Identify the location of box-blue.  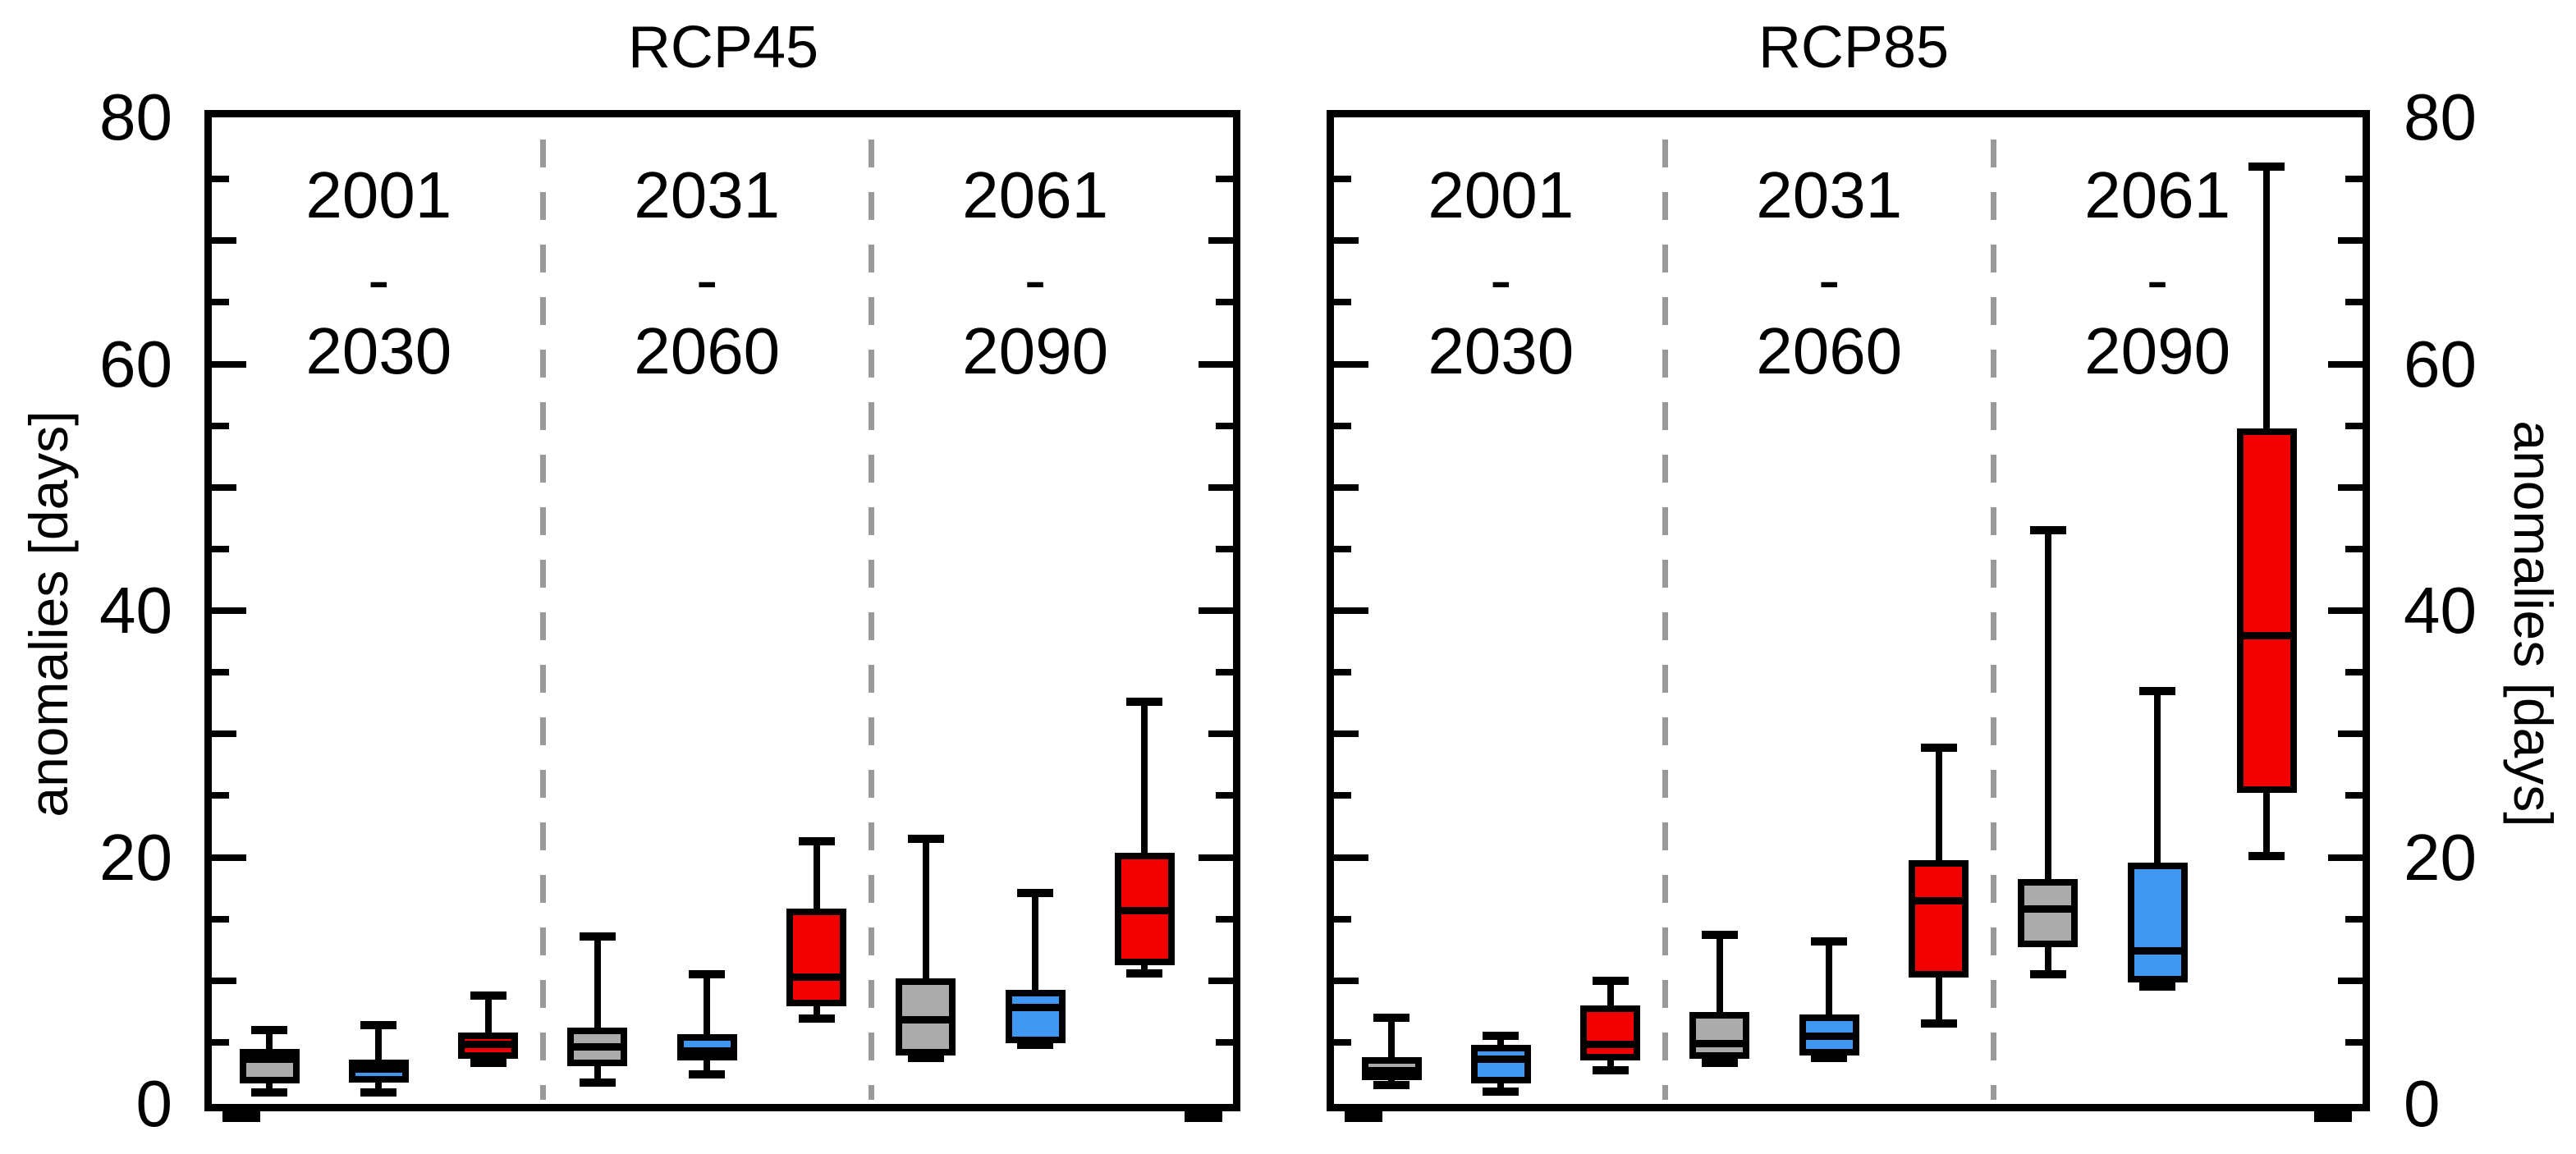
(706, 1046).